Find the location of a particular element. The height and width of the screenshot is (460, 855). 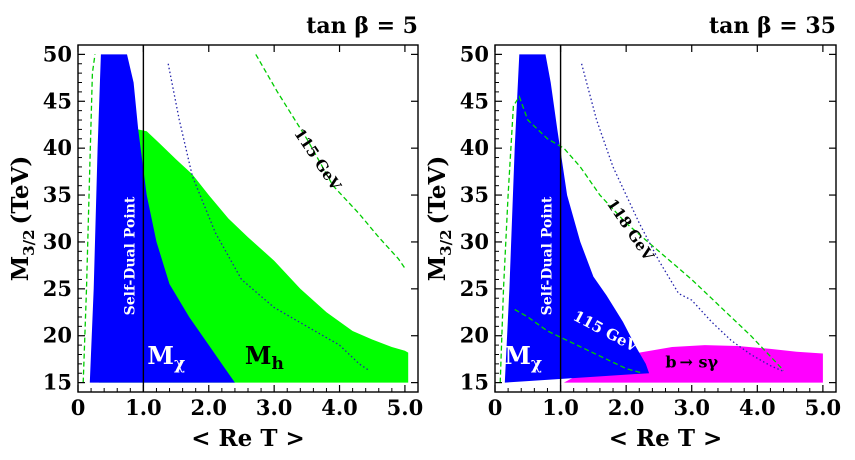

series-green-dashed-left is located at coordinates (89, 218).